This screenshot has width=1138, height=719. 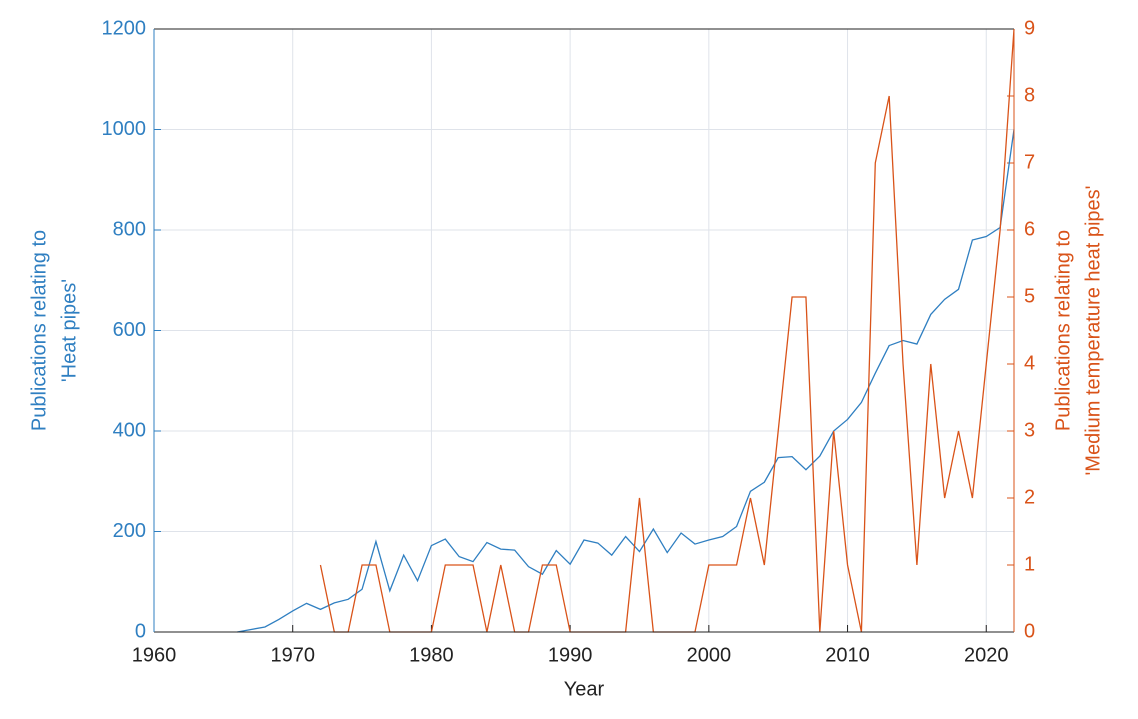 I want to click on x-tick-label: 2010, so click(x=847, y=655).